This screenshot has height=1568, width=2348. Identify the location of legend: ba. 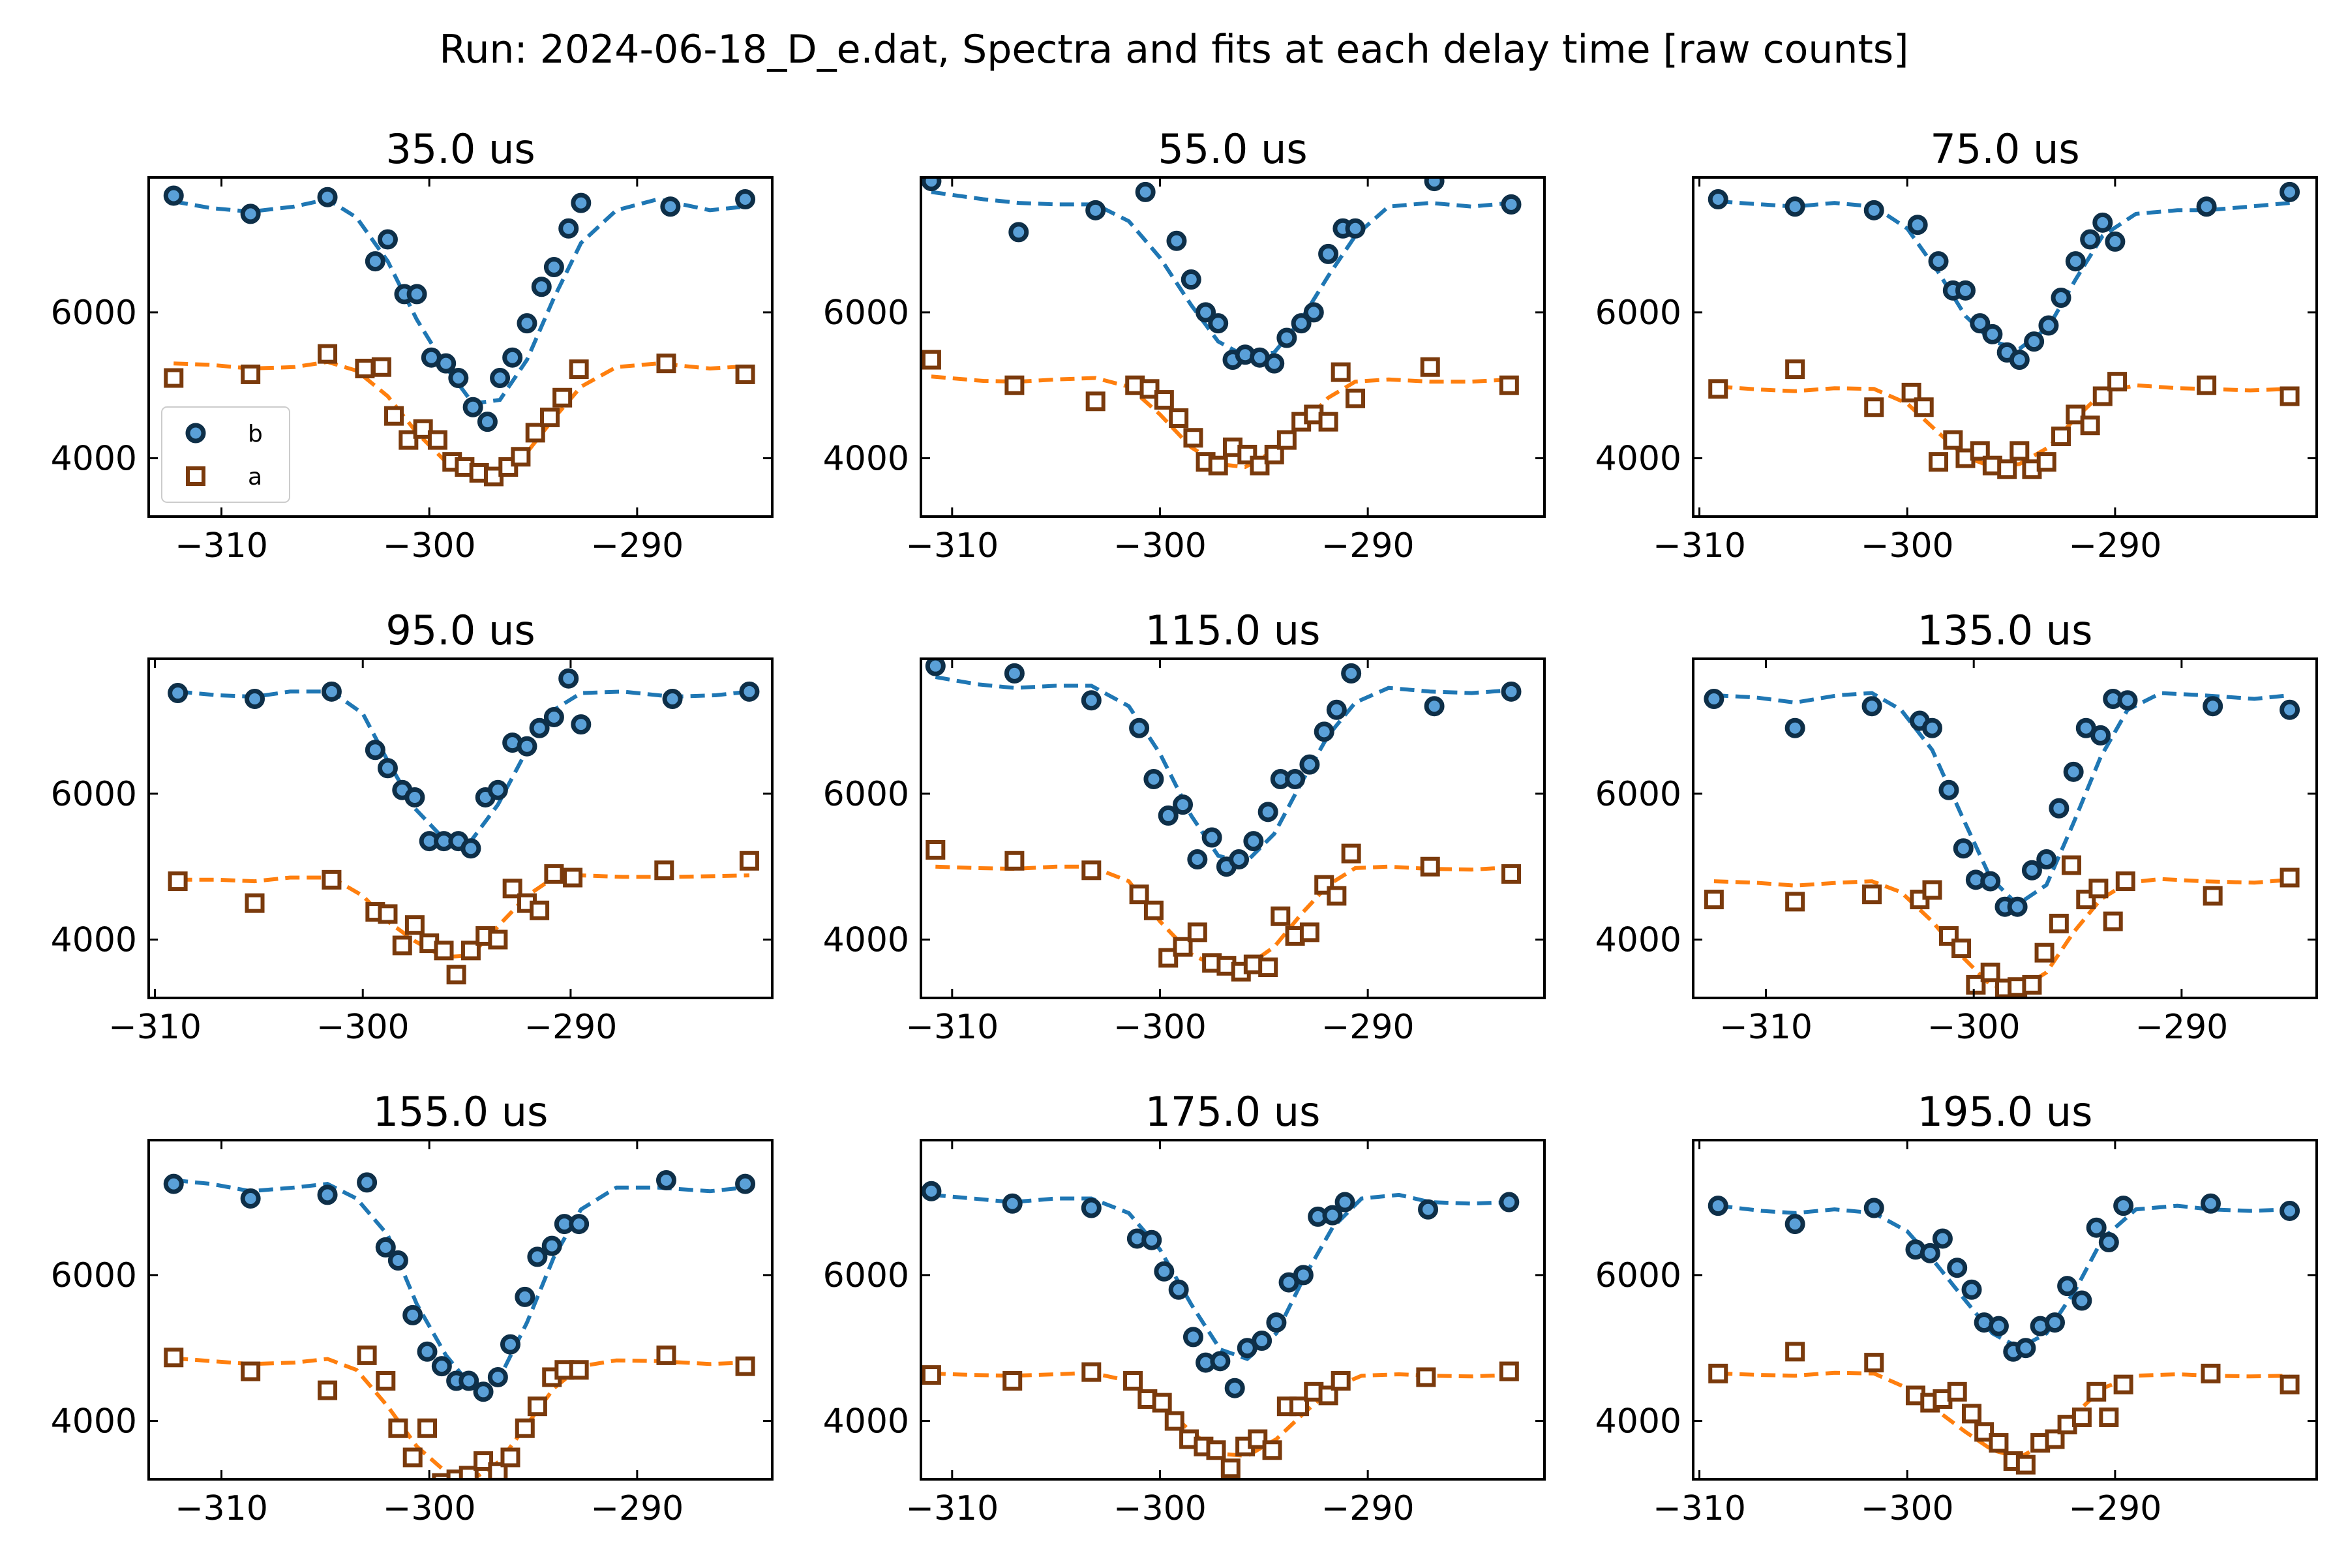
(226, 454).